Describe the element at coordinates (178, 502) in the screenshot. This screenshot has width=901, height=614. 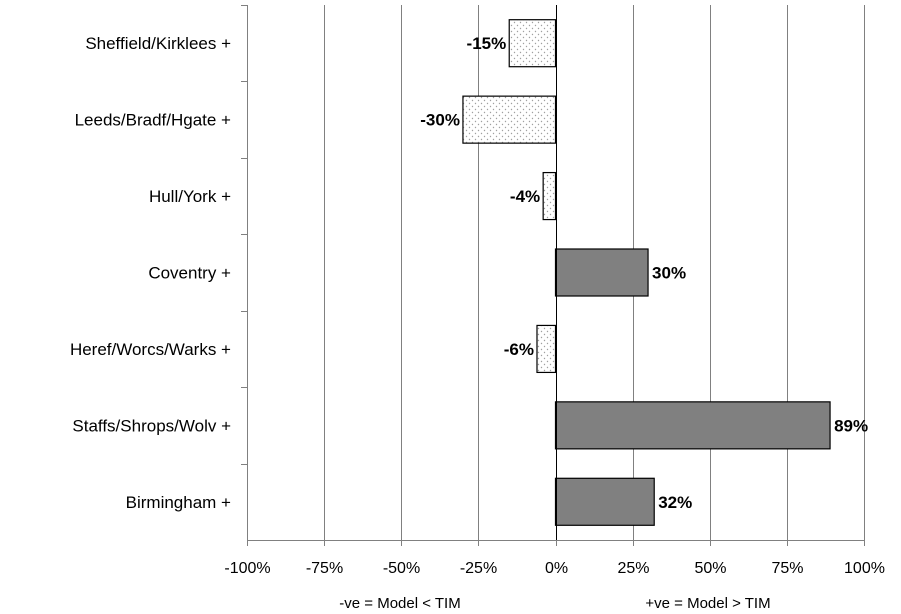
I see `category-label: Birmingham +` at that location.